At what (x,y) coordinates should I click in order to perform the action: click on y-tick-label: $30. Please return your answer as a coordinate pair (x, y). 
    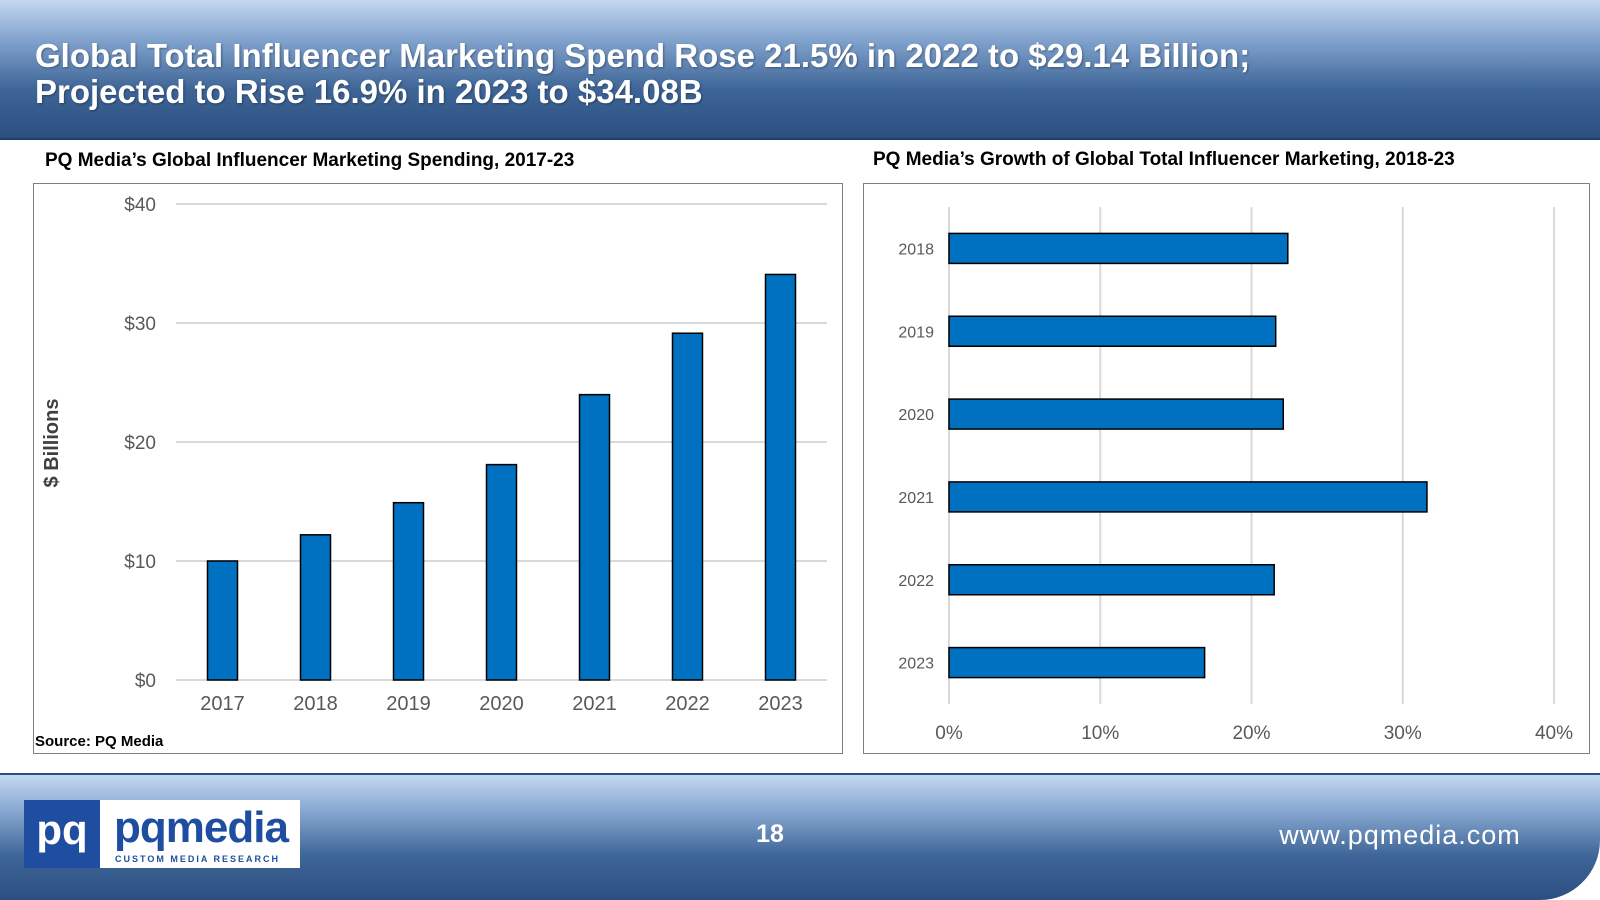
    Looking at the image, I should click on (140, 324).